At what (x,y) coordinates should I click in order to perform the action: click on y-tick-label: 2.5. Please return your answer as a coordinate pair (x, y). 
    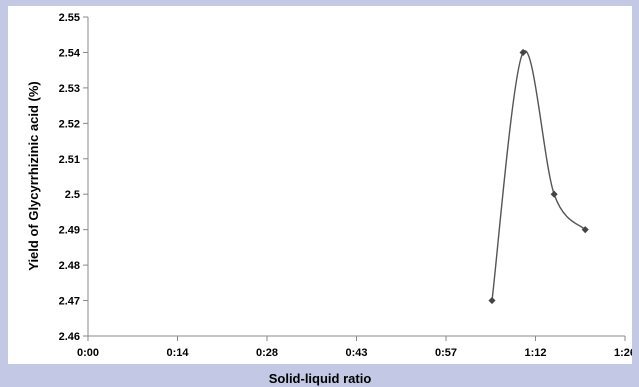
    Looking at the image, I should click on (72, 195).